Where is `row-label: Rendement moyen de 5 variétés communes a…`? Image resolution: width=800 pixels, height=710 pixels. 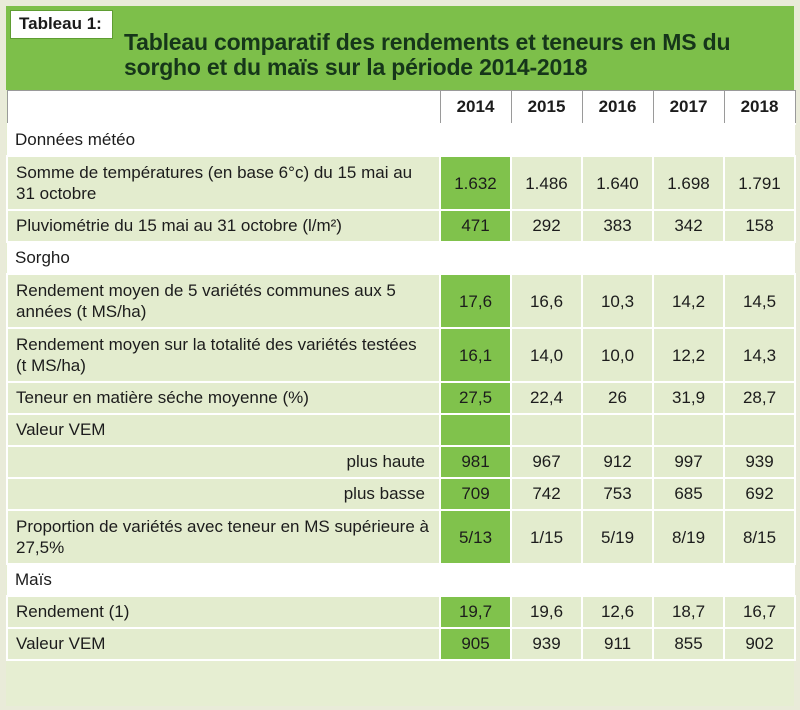
row-label: Rendement moyen de 5 variétés communes a… is located at coordinates (223, 301).